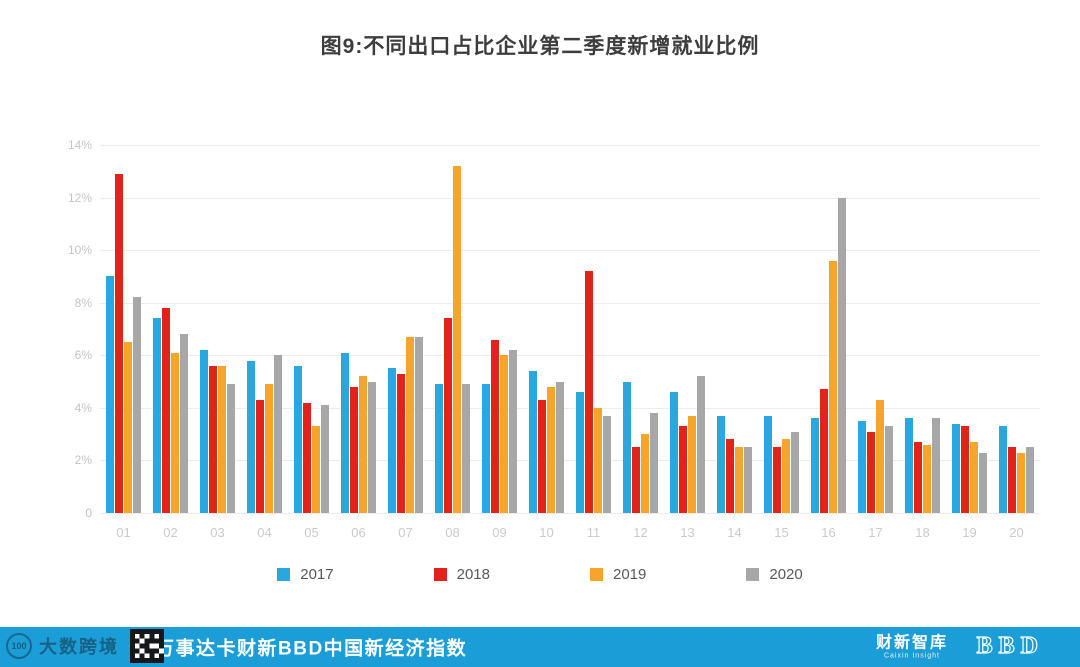 This screenshot has width=1080, height=667. Describe the element at coordinates (405, 532) in the screenshot. I see `x-axis-tick-label: 07` at that location.